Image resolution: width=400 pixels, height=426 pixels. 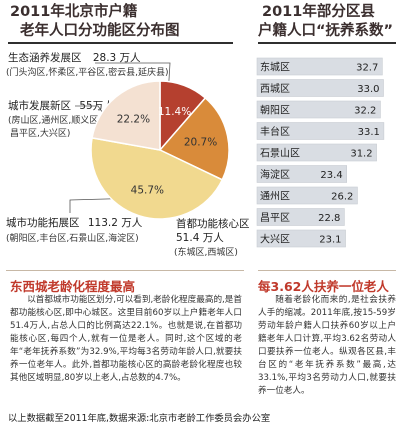 What do you see at coordinates (55, 121) in the screenshot?
I see `dev-area-districts-line-1: (房山区,通州区,顺义区,` at bounding box center [55, 121].